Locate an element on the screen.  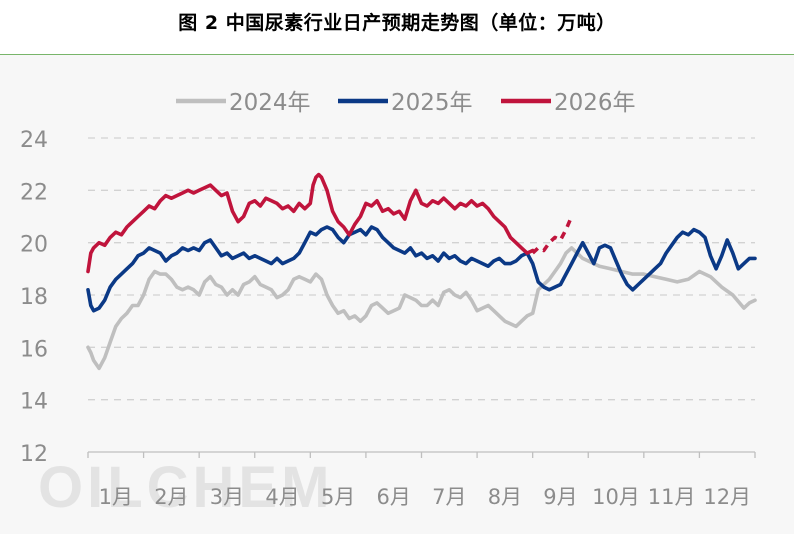
y-tick-label: 14 is located at coordinates (34, 402).